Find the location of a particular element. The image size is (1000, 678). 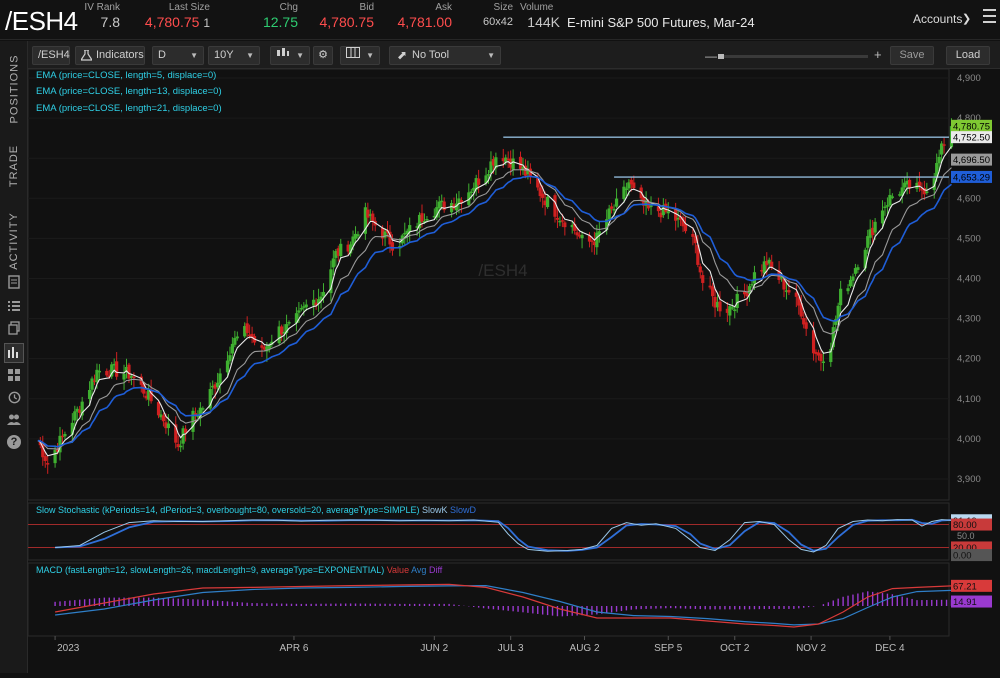

help-icon: ? is located at coordinates (14, 442).